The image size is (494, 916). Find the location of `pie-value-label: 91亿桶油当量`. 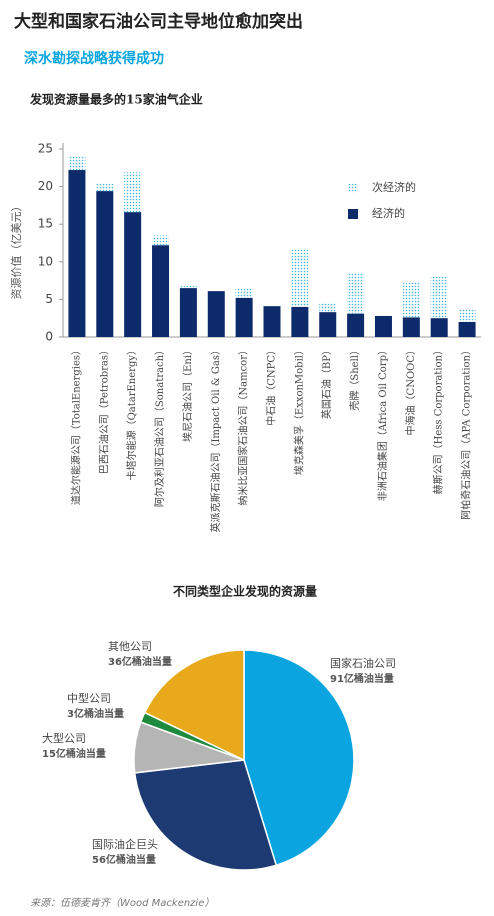

pie-value-label: 91亿桶油当量 is located at coordinates (362, 678).